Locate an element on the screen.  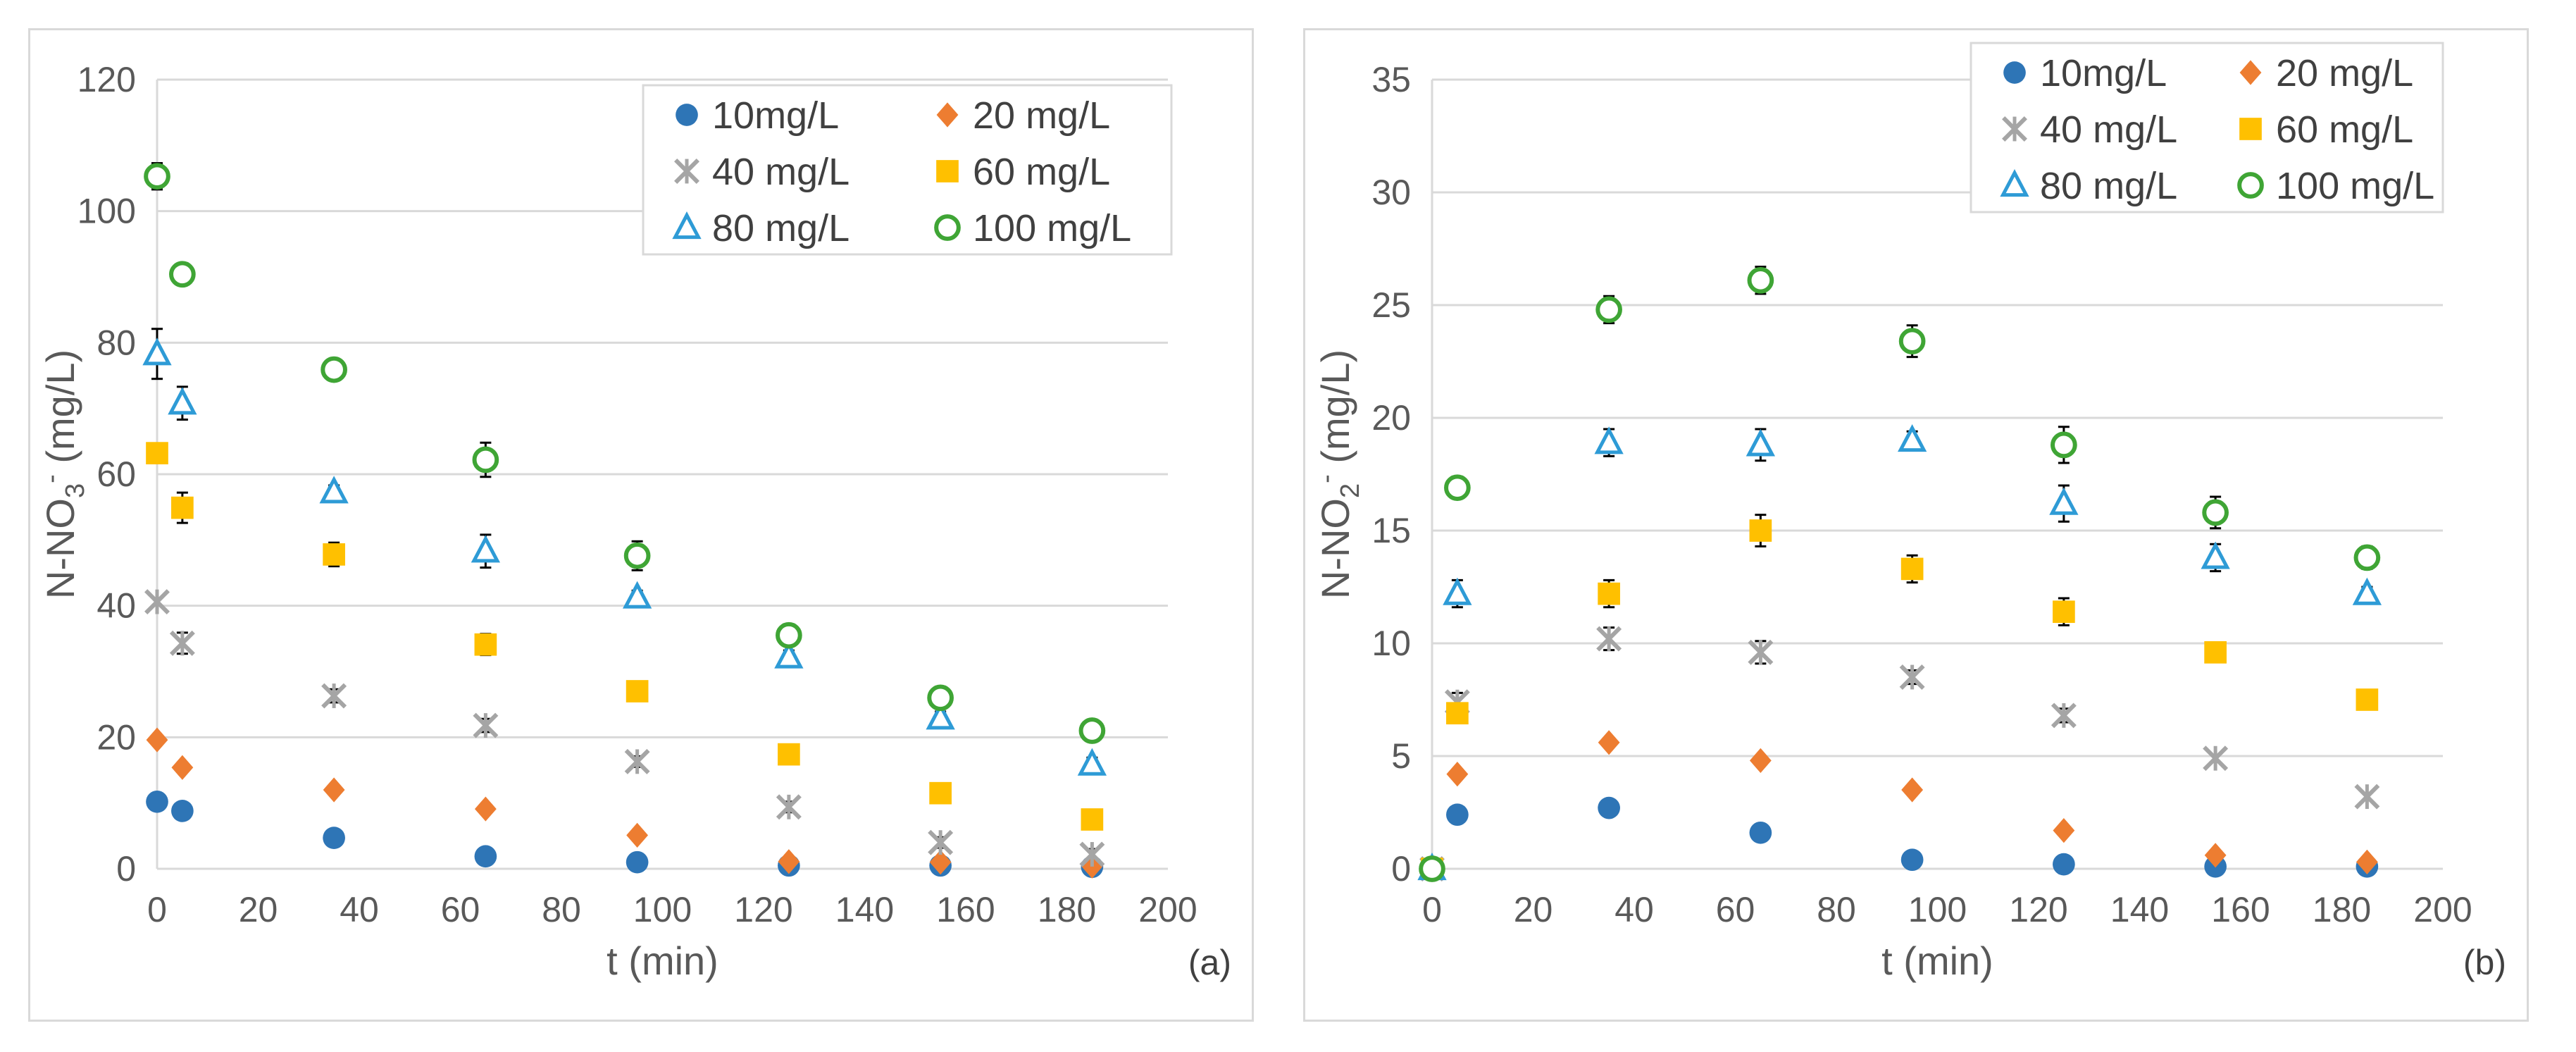
legend-label: 60 mg/L is located at coordinates (2344, 130).